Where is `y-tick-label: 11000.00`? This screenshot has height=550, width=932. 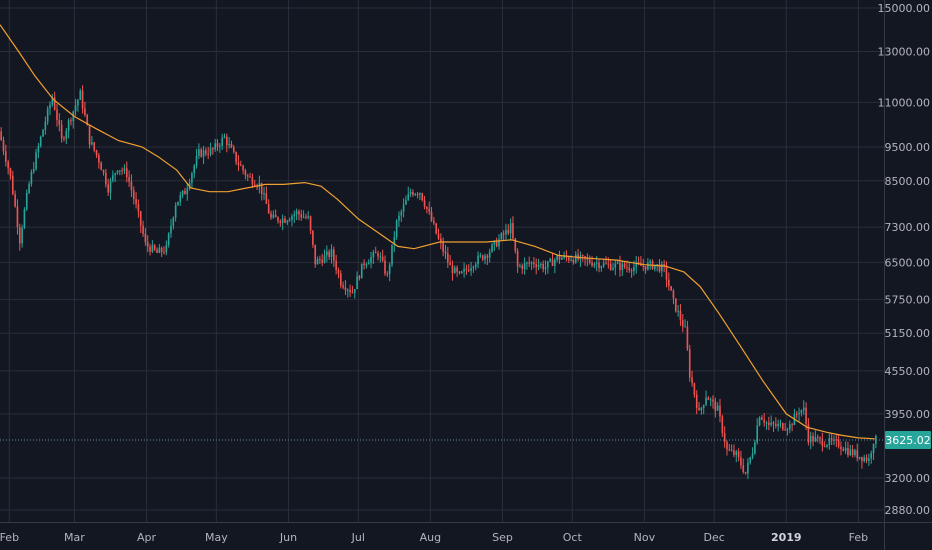 y-tick-label: 11000.00 is located at coordinates (904, 102).